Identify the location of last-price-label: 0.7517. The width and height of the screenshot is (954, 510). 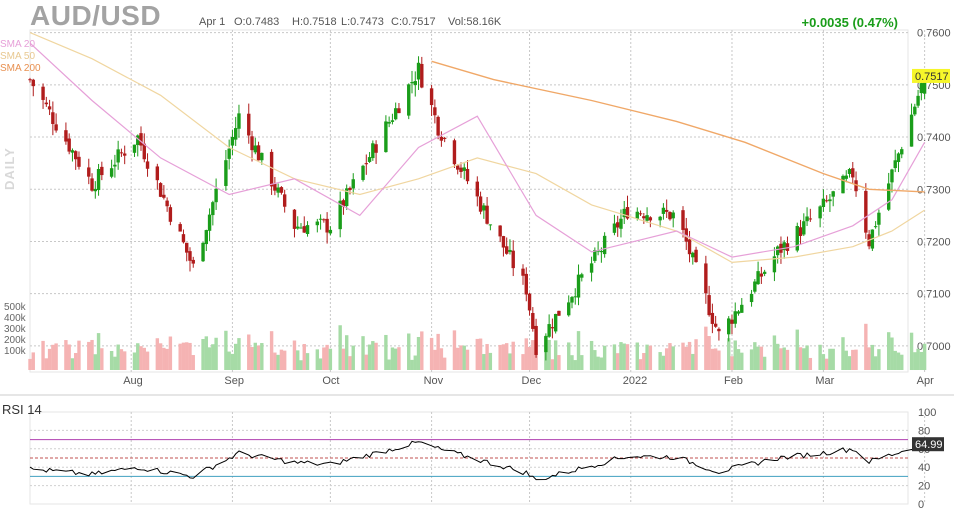
(932, 77).